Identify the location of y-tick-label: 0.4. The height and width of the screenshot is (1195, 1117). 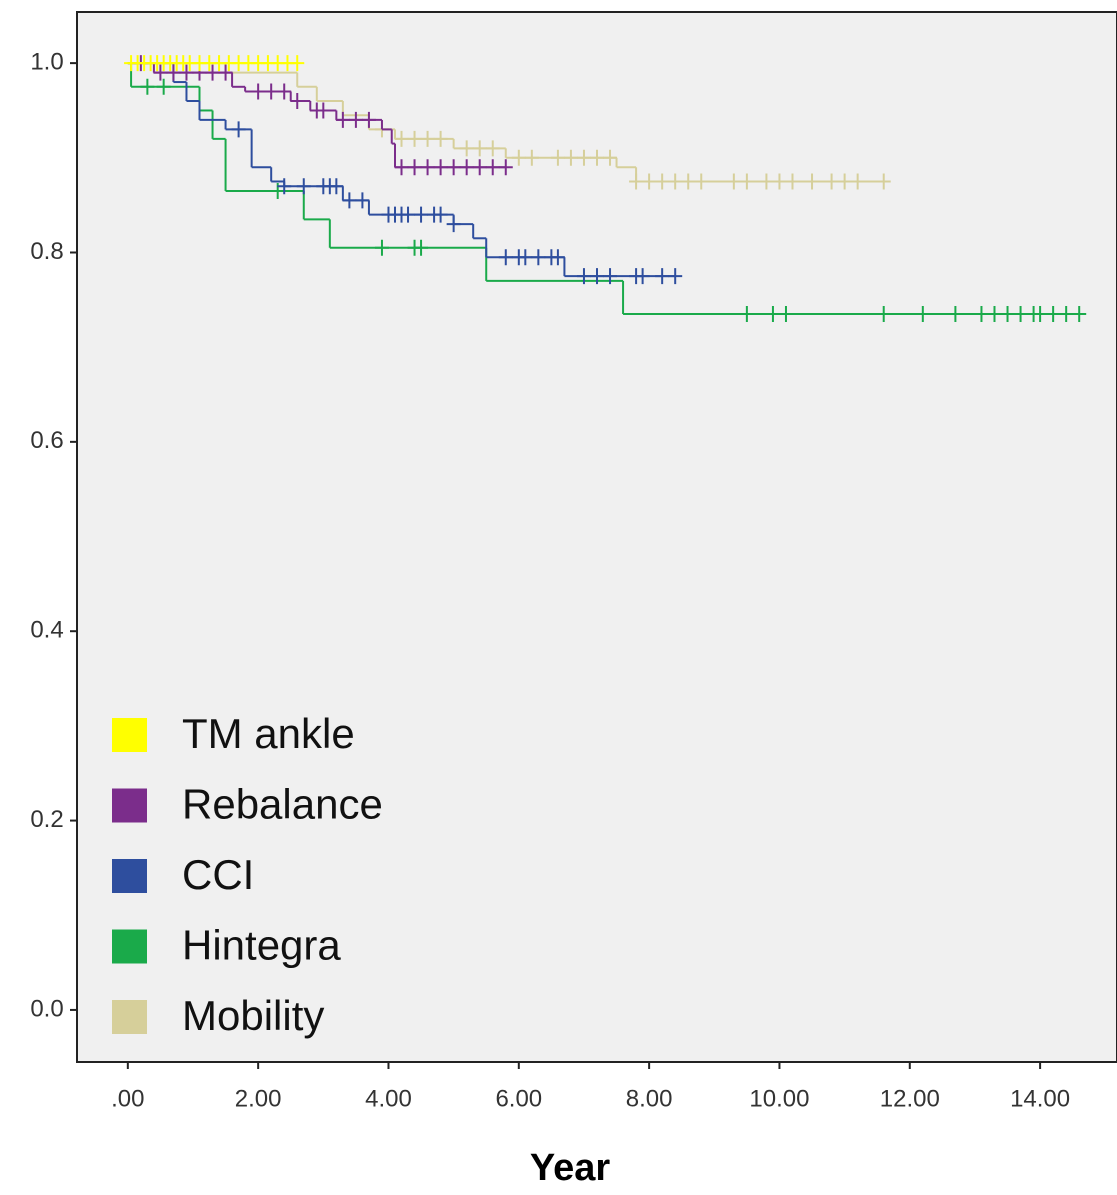
(46, 630).